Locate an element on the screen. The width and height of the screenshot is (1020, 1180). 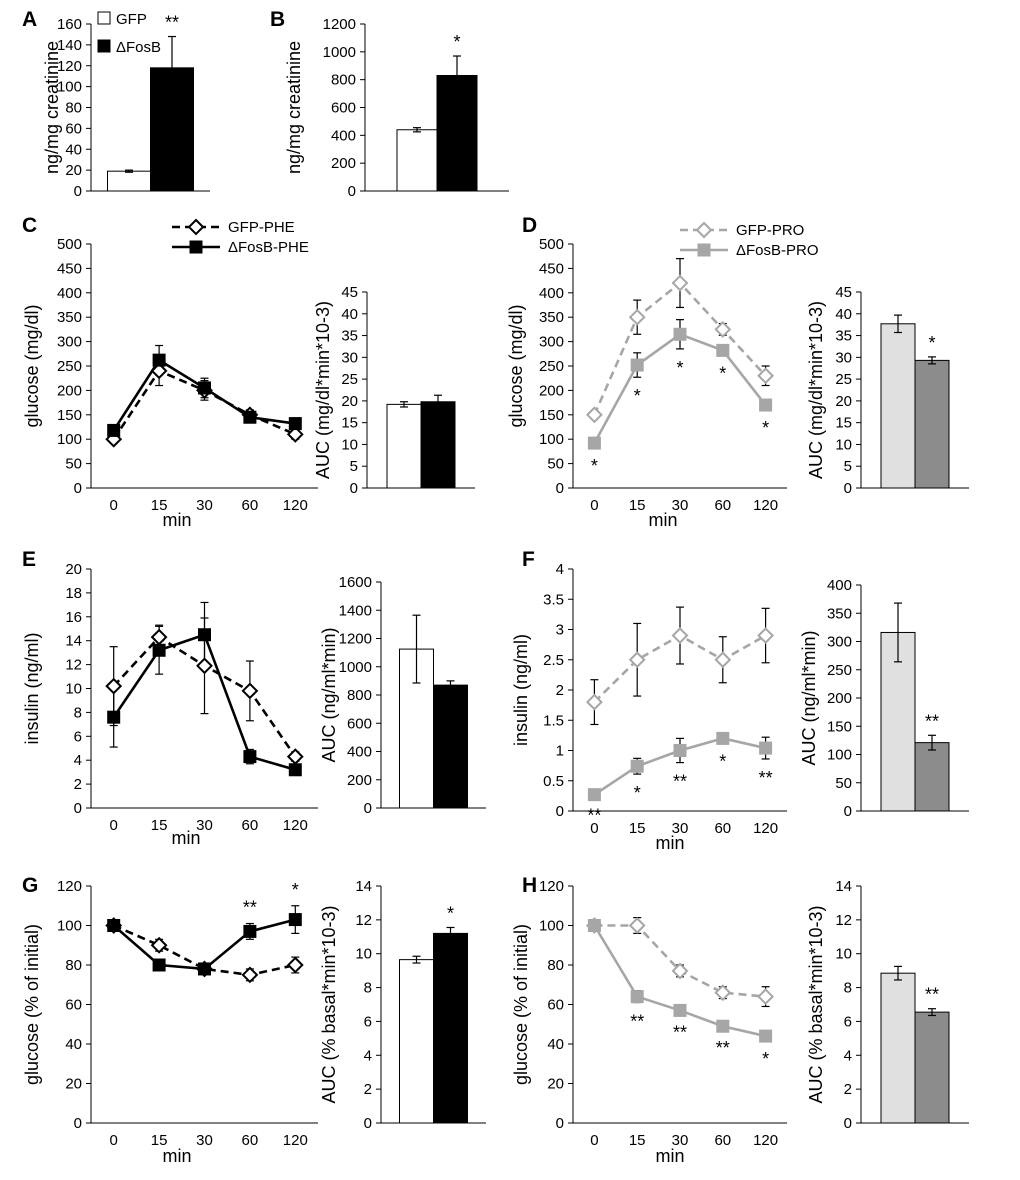
y-tick-label: 250 is located at coordinates (69, 366).